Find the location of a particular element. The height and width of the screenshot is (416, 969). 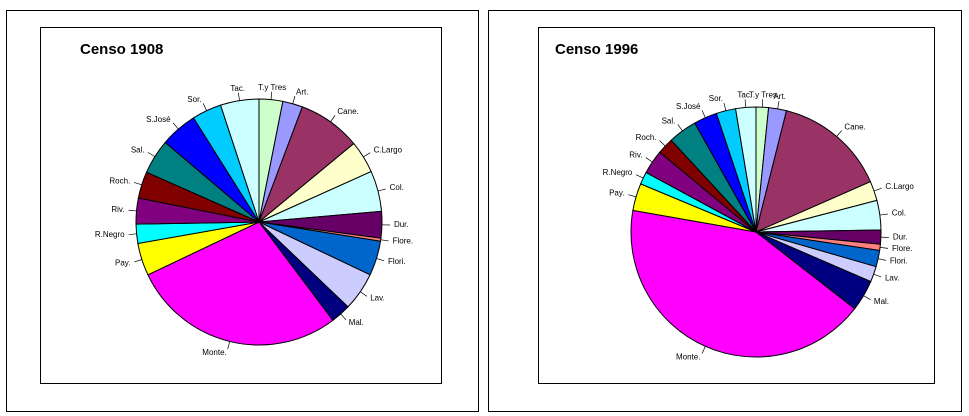

chart-title: Censo 1996 is located at coordinates (596, 49).